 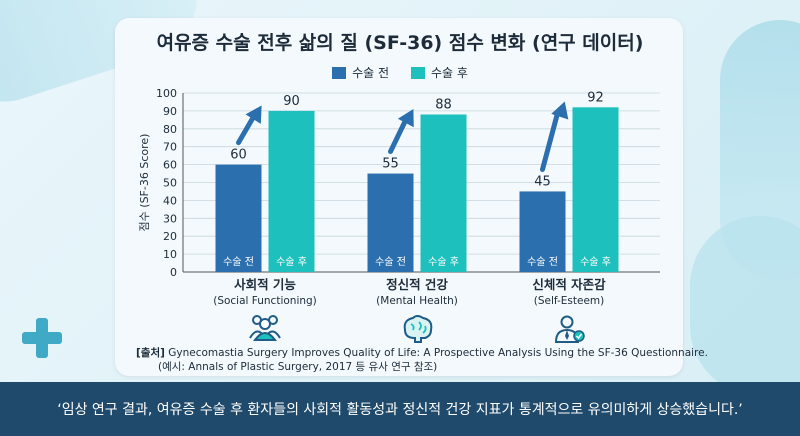 What do you see at coordinates (370, 73) in the screenshot?
I see `legend-label-before: 수술 전` at bounding box center [370, 73].